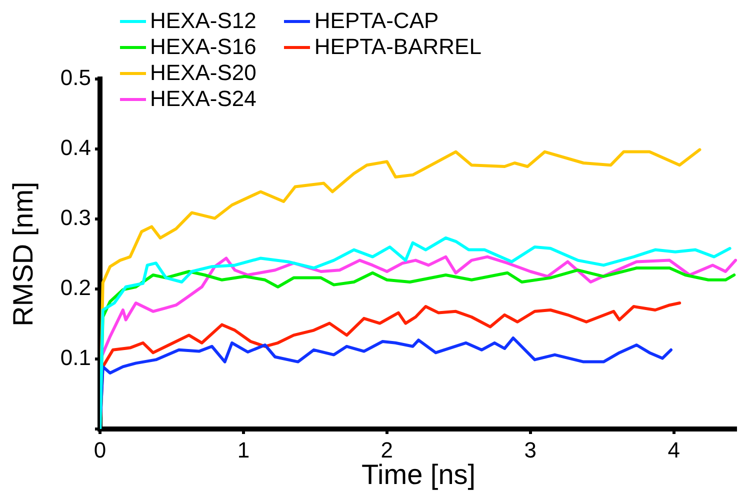  I want to click on y-tick-label: 0.1, so click(75, 357).